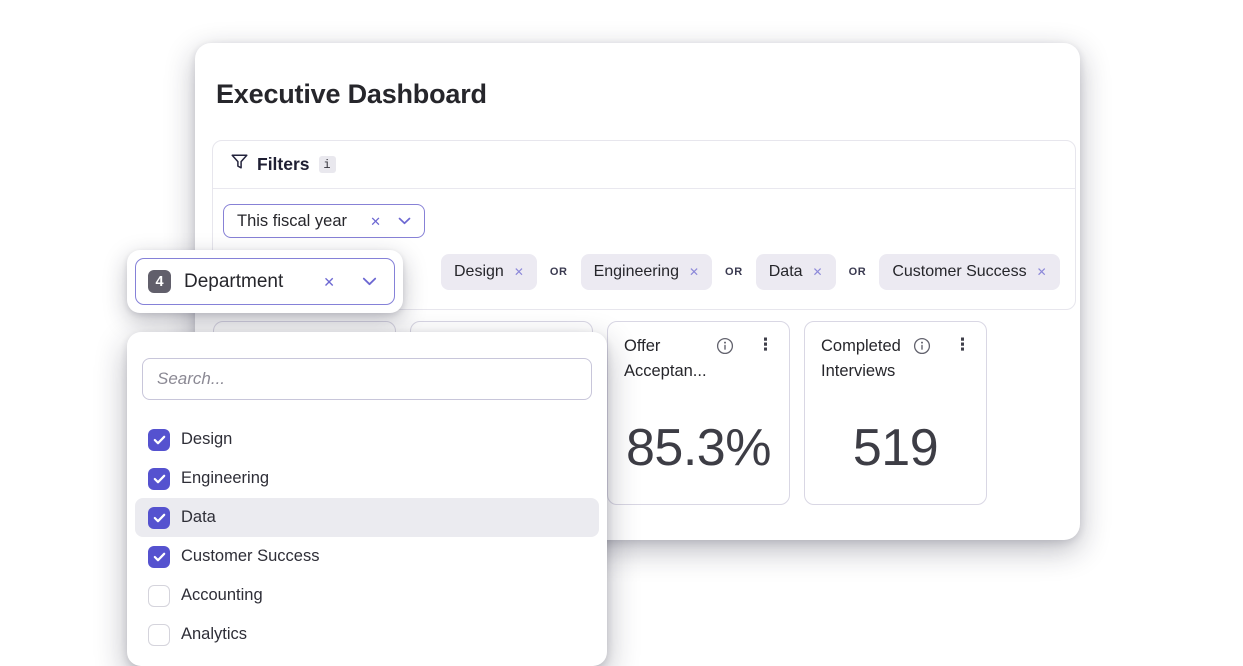  What do you see at coordinates (239, 164) in the screenshot?
I see `funnel-icon` at bounding box center [239, 164].